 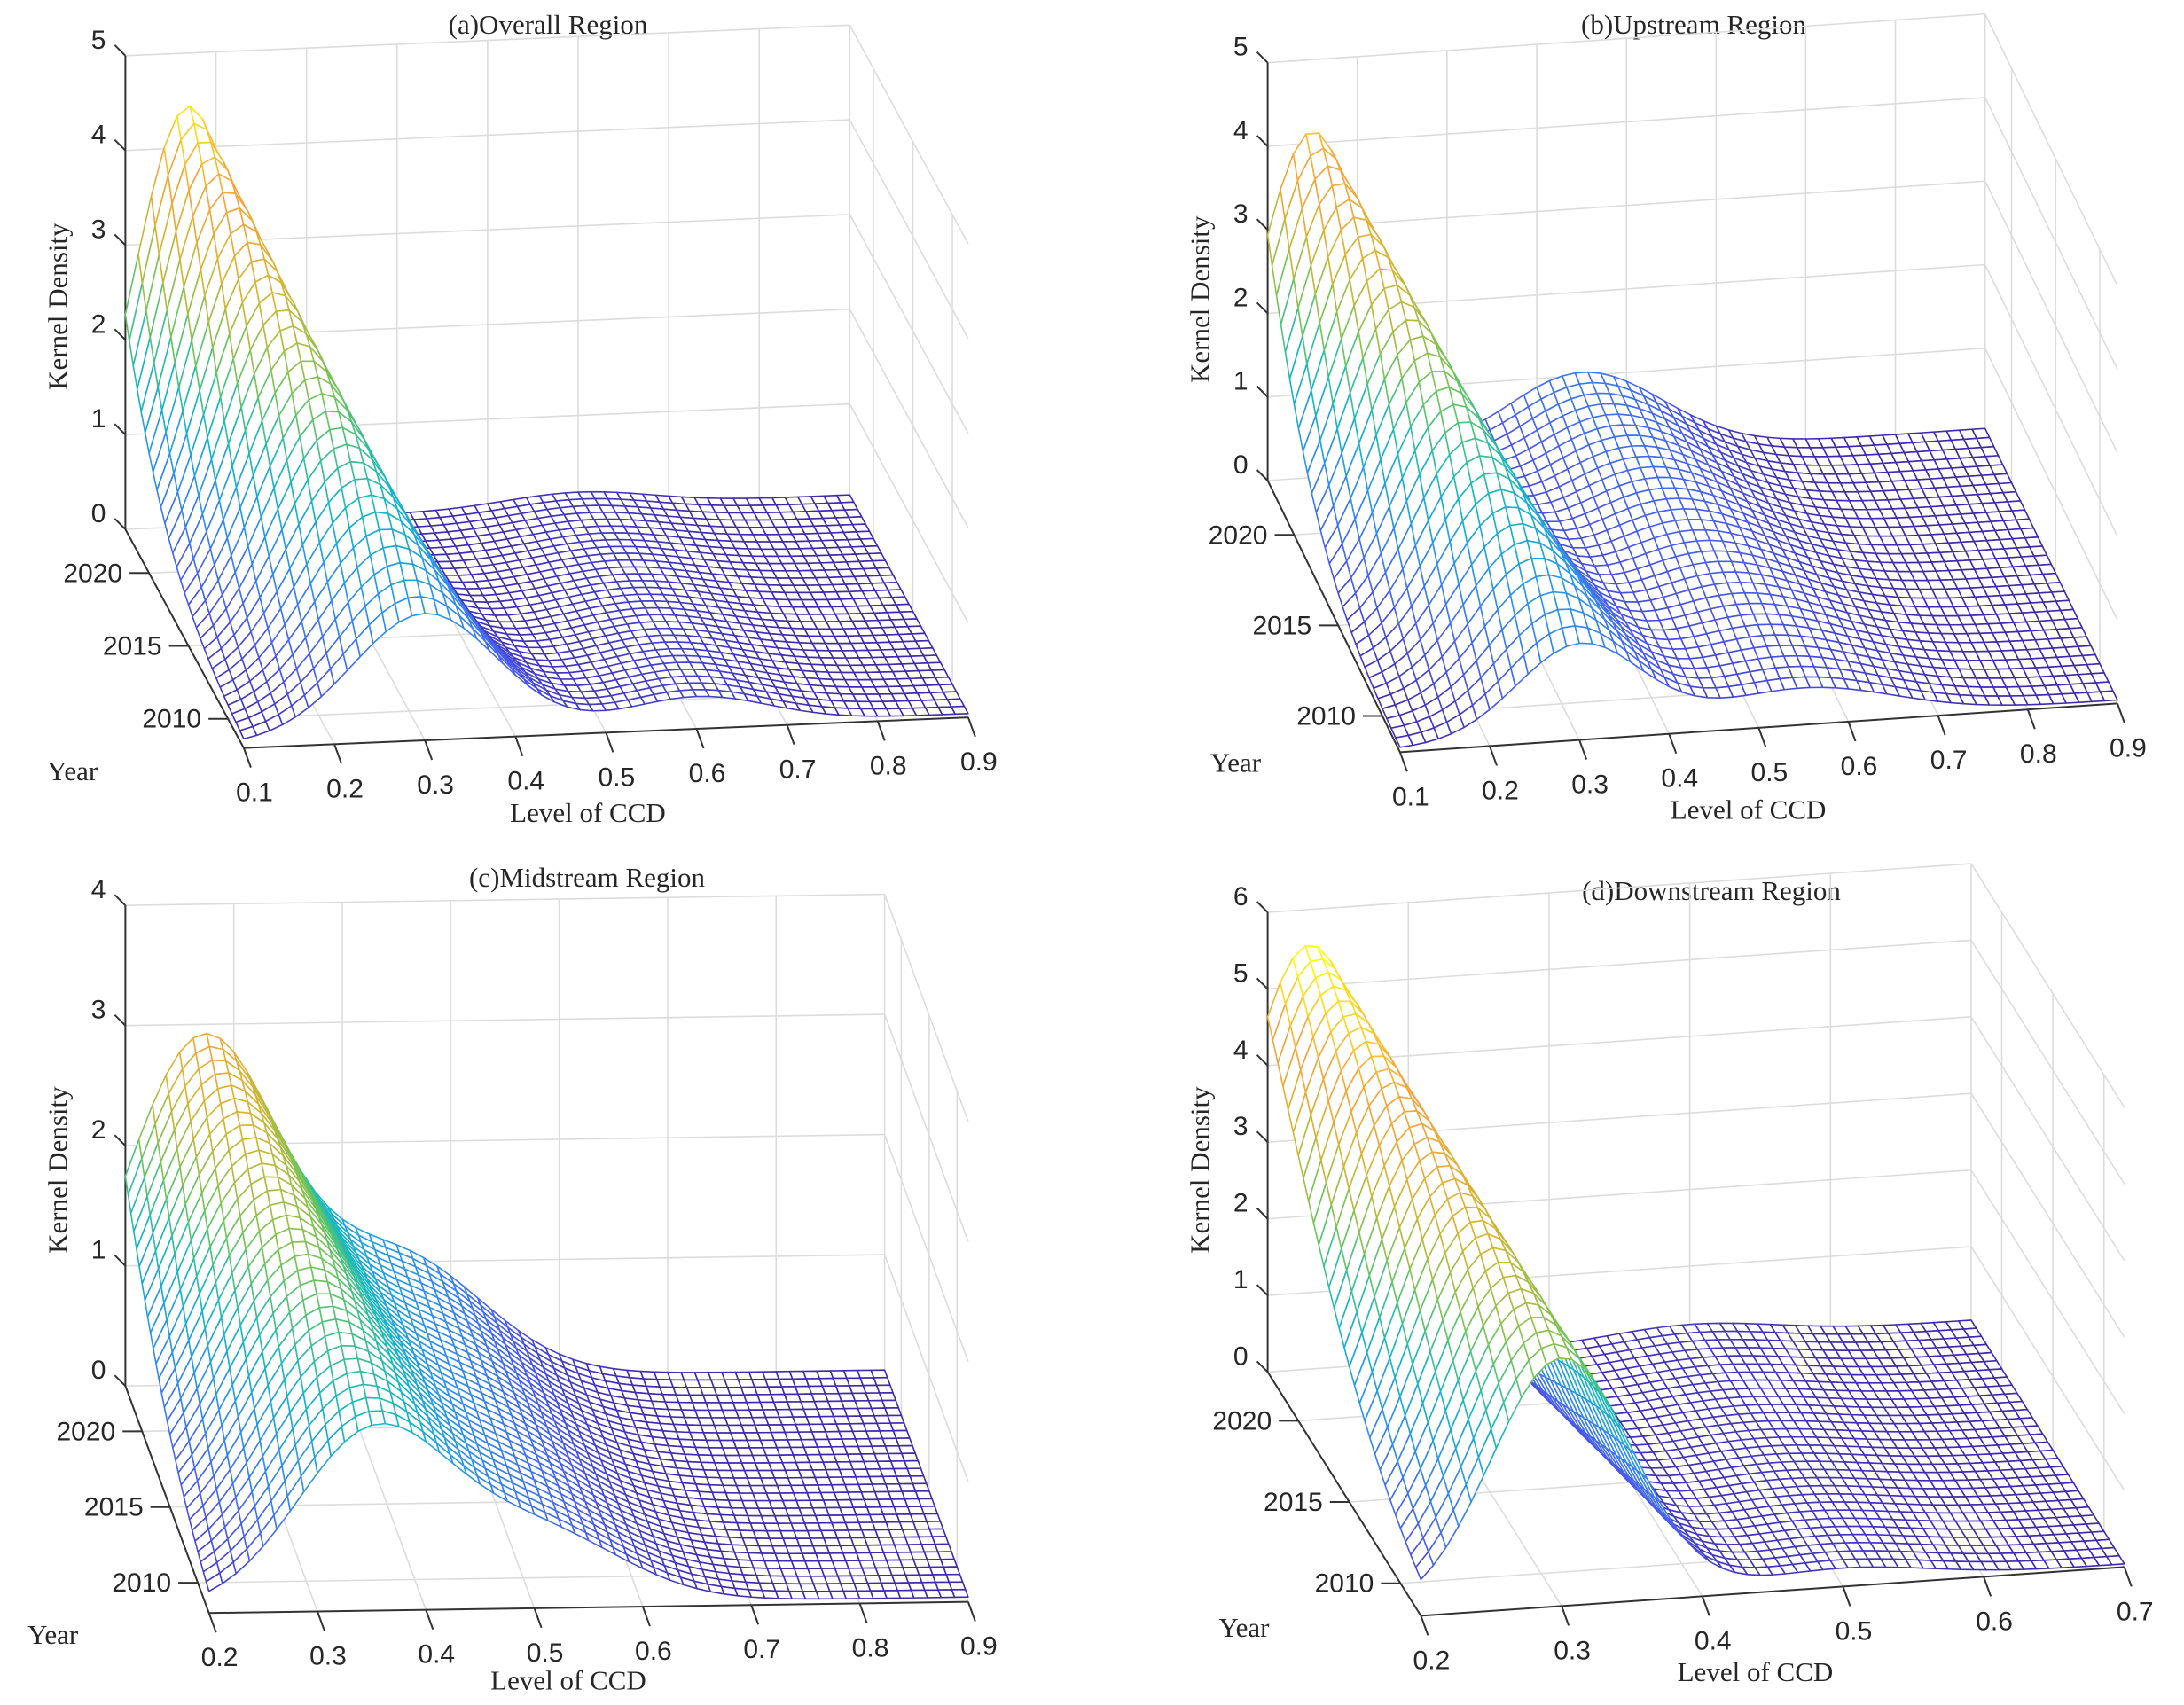 I want to click on x-tick-label: 0.6, so click(x=1859, y=766).